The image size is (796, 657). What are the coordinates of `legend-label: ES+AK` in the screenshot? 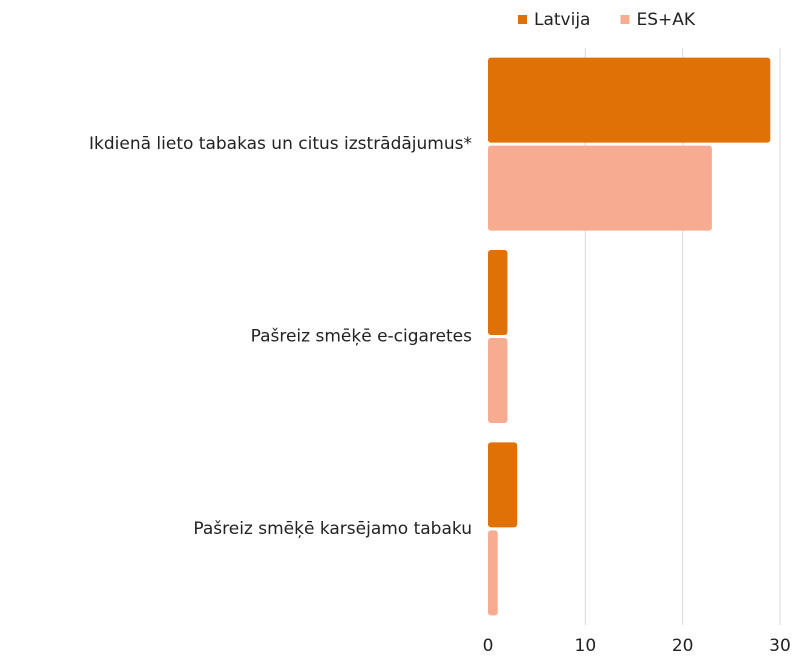 It's located at (665, 20).